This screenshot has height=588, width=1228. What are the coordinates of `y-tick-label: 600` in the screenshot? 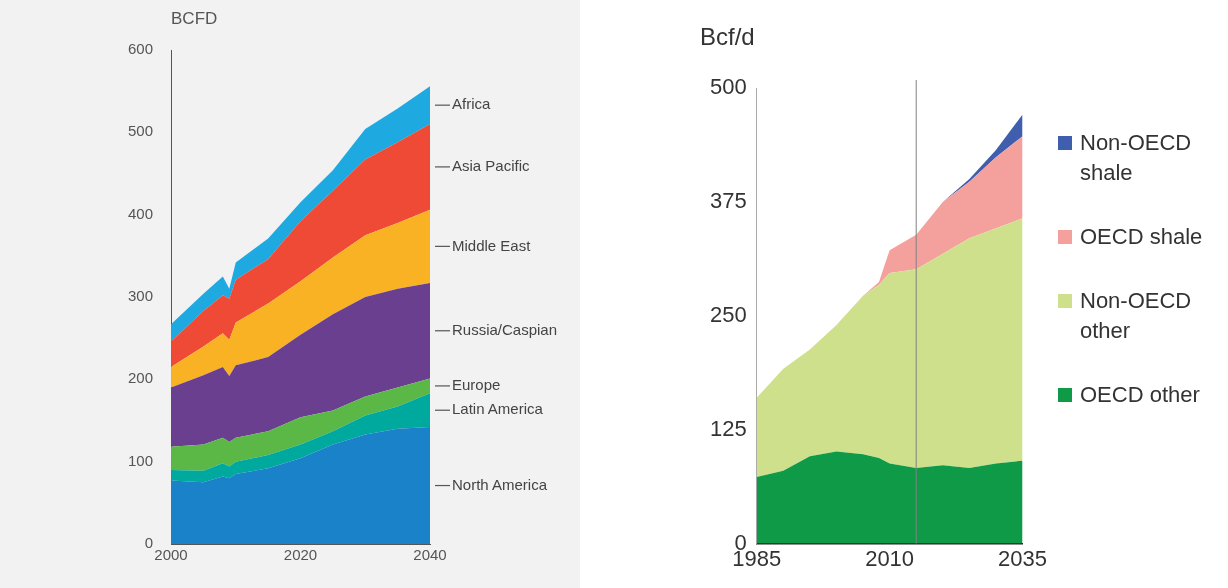 It's located at (141, 49).